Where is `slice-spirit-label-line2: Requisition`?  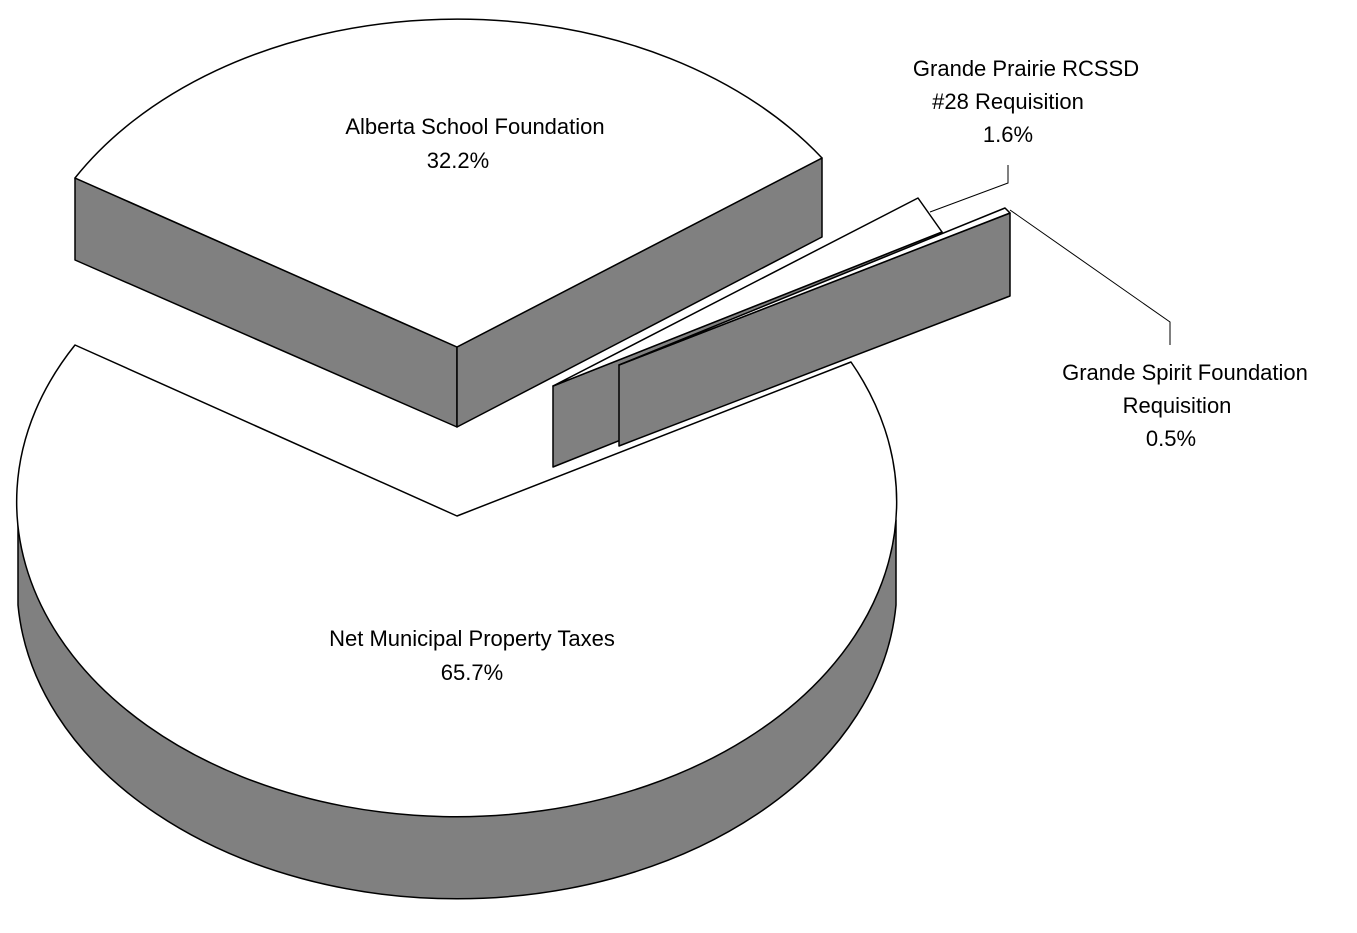 slice-spirit-label-line2: Requisition is located at coordinates (1177, 405).